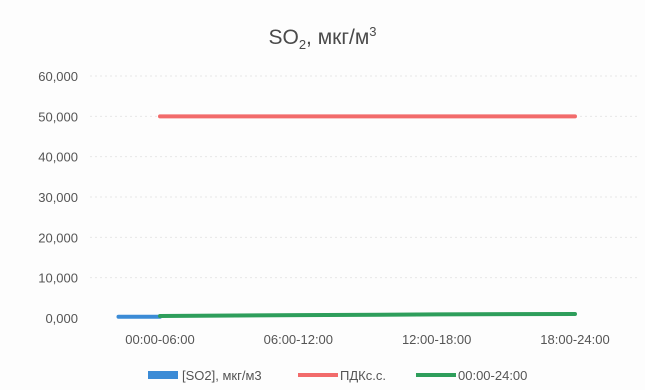 The width and height of the screenshot is (645, 390). Describe the element at coordinates (58, 237) in the screenshot. I see `y-tick-label: 20,000` at that location.